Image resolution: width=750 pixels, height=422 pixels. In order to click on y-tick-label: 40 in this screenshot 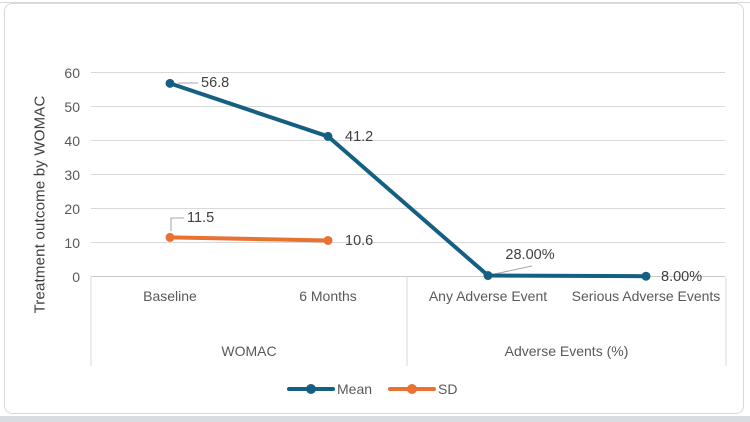, I will do `click(72, 140)`.